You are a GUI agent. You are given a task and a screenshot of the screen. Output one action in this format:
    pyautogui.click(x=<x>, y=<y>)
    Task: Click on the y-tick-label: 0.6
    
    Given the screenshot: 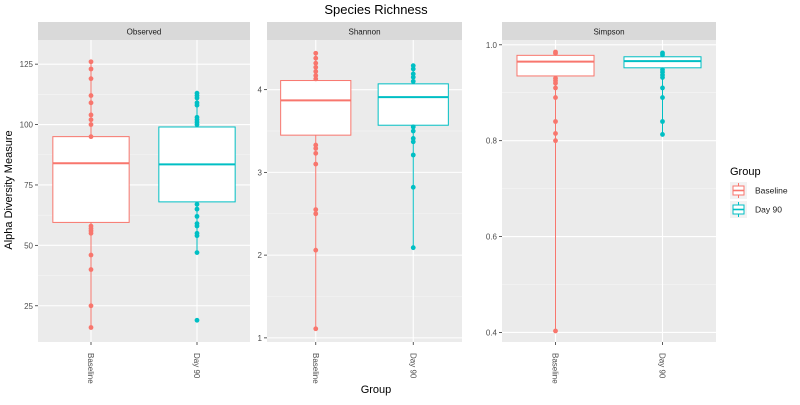 What is the action you would take?
    pyautogui.click(x=492, y=237)
    